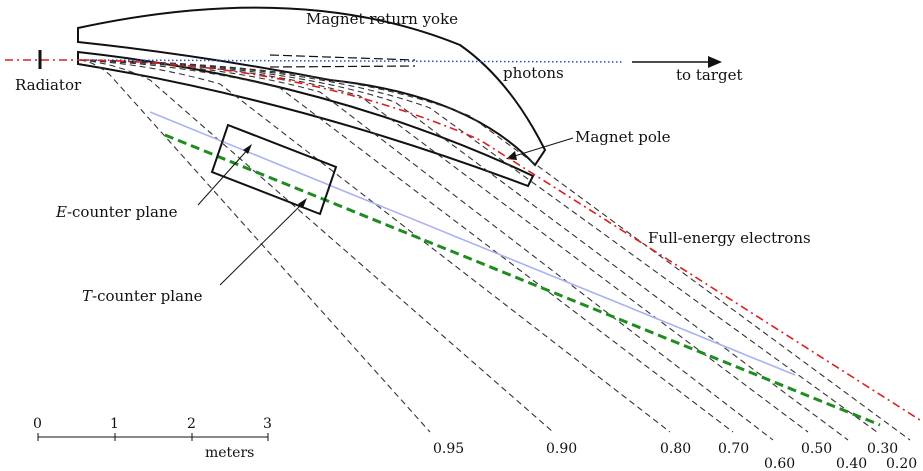  What do you see at coordinates (729, 238) in the screenshot?
I see `full-energy-label: Full-energy electrons` at bounding box center [729, 238].